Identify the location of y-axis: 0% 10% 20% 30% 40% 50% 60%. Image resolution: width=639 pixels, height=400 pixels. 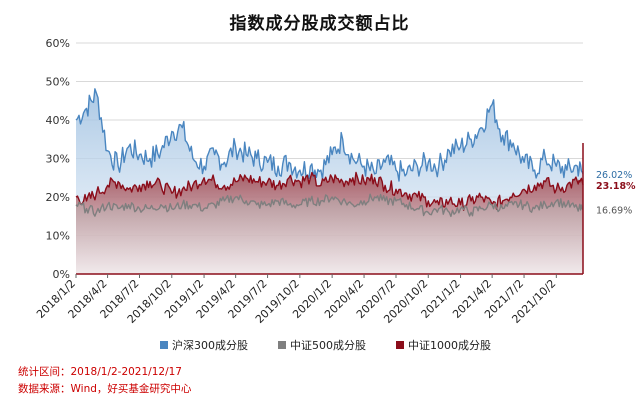
(58, 159).